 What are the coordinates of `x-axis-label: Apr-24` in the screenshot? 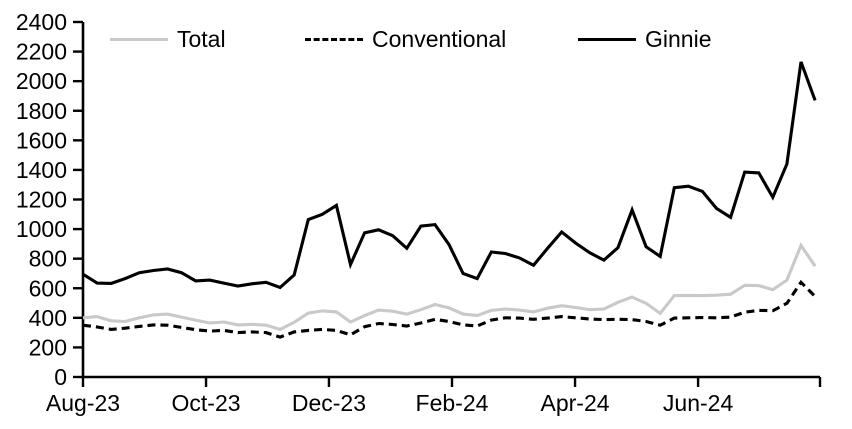 It's located at (575, 403).